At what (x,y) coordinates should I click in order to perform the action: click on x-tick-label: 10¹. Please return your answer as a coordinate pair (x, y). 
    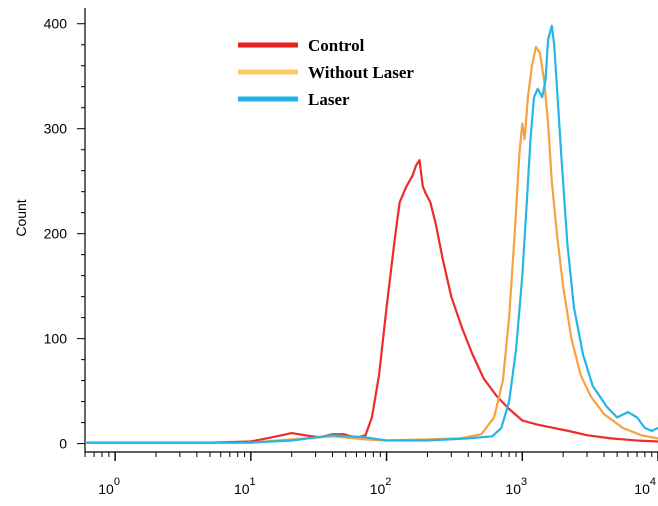
    Looking at the image, I should click on (245, 486).